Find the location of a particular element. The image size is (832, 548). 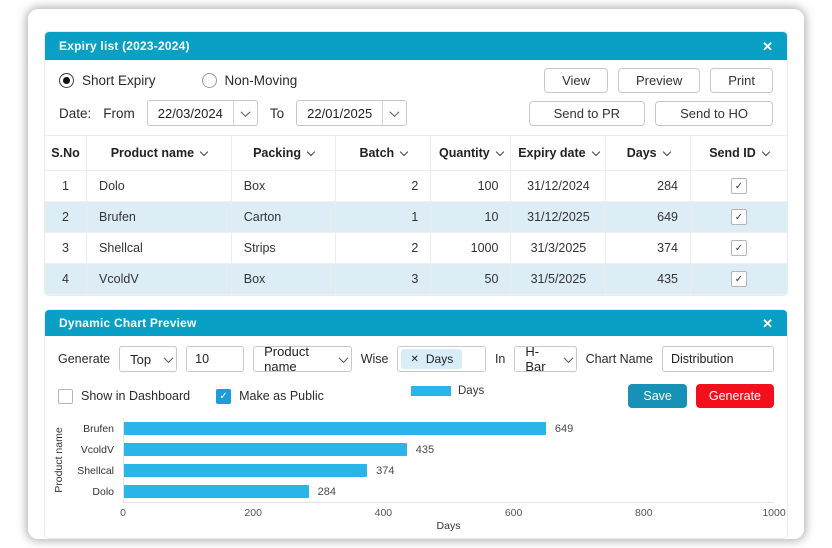

bar-row: VcoldV 435 is located at coordinates (420, 449).